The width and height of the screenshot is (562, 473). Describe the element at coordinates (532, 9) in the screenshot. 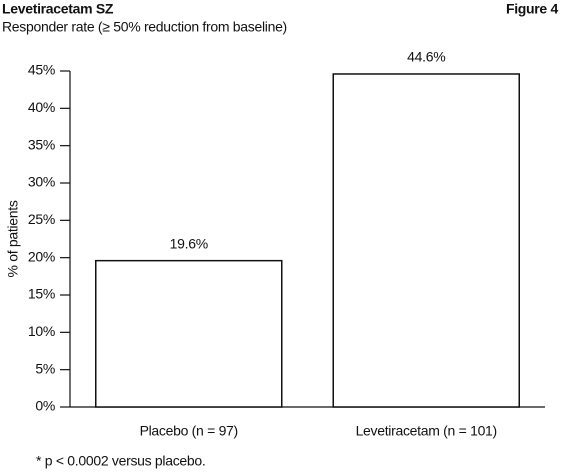

I see `figure-label: Figure 4` at that location.